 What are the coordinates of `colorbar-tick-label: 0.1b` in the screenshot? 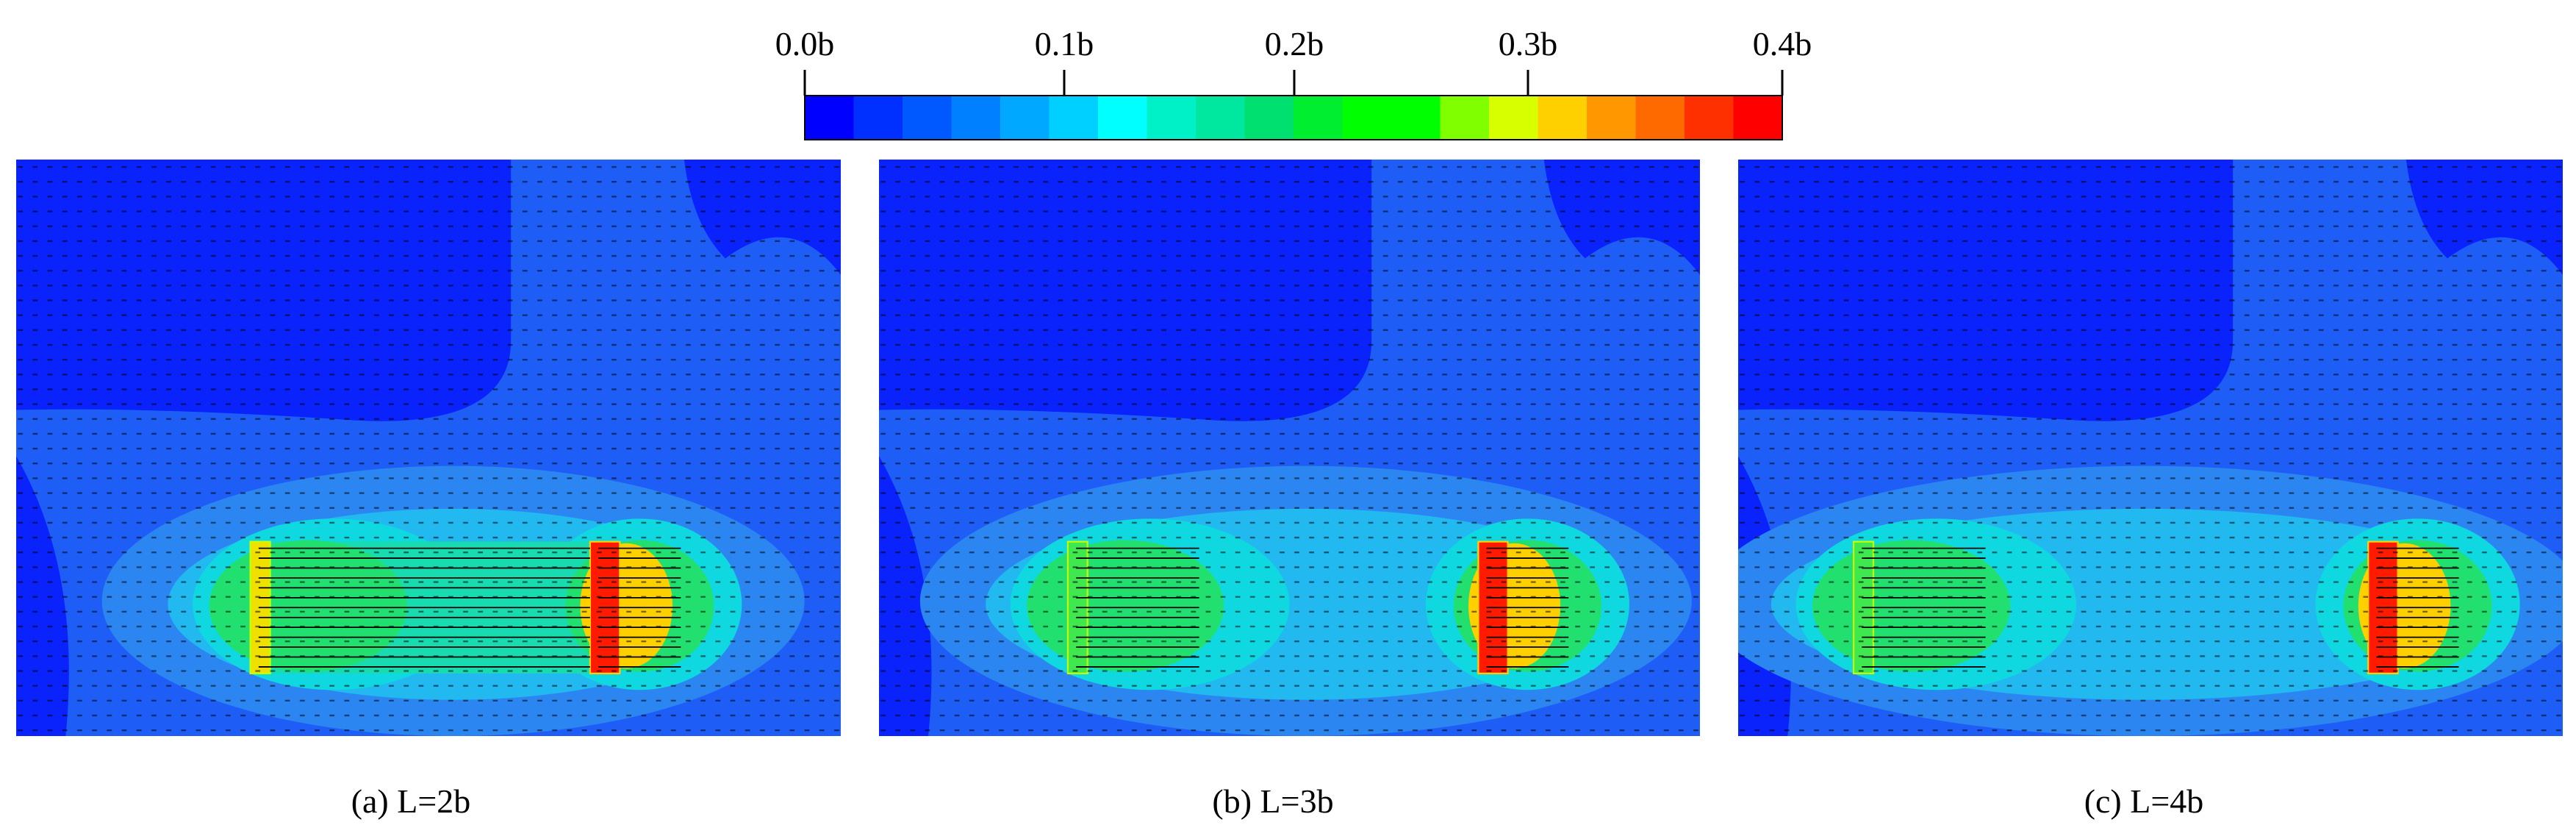 It's located at (1064, 44).